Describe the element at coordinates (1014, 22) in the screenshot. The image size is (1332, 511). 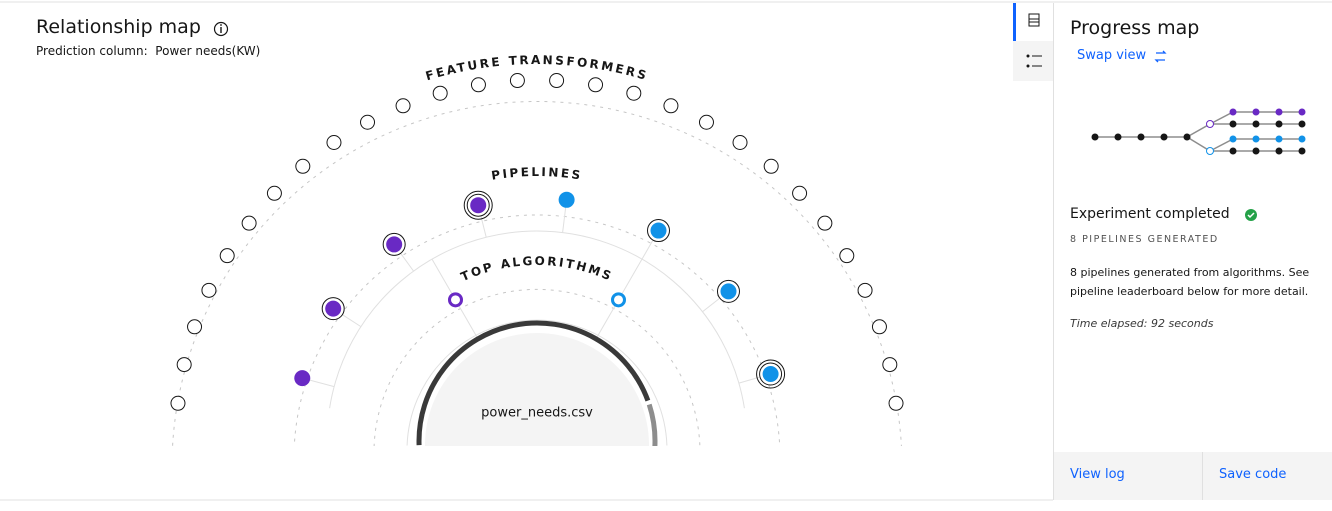
I see `toolbar-active` at that location.